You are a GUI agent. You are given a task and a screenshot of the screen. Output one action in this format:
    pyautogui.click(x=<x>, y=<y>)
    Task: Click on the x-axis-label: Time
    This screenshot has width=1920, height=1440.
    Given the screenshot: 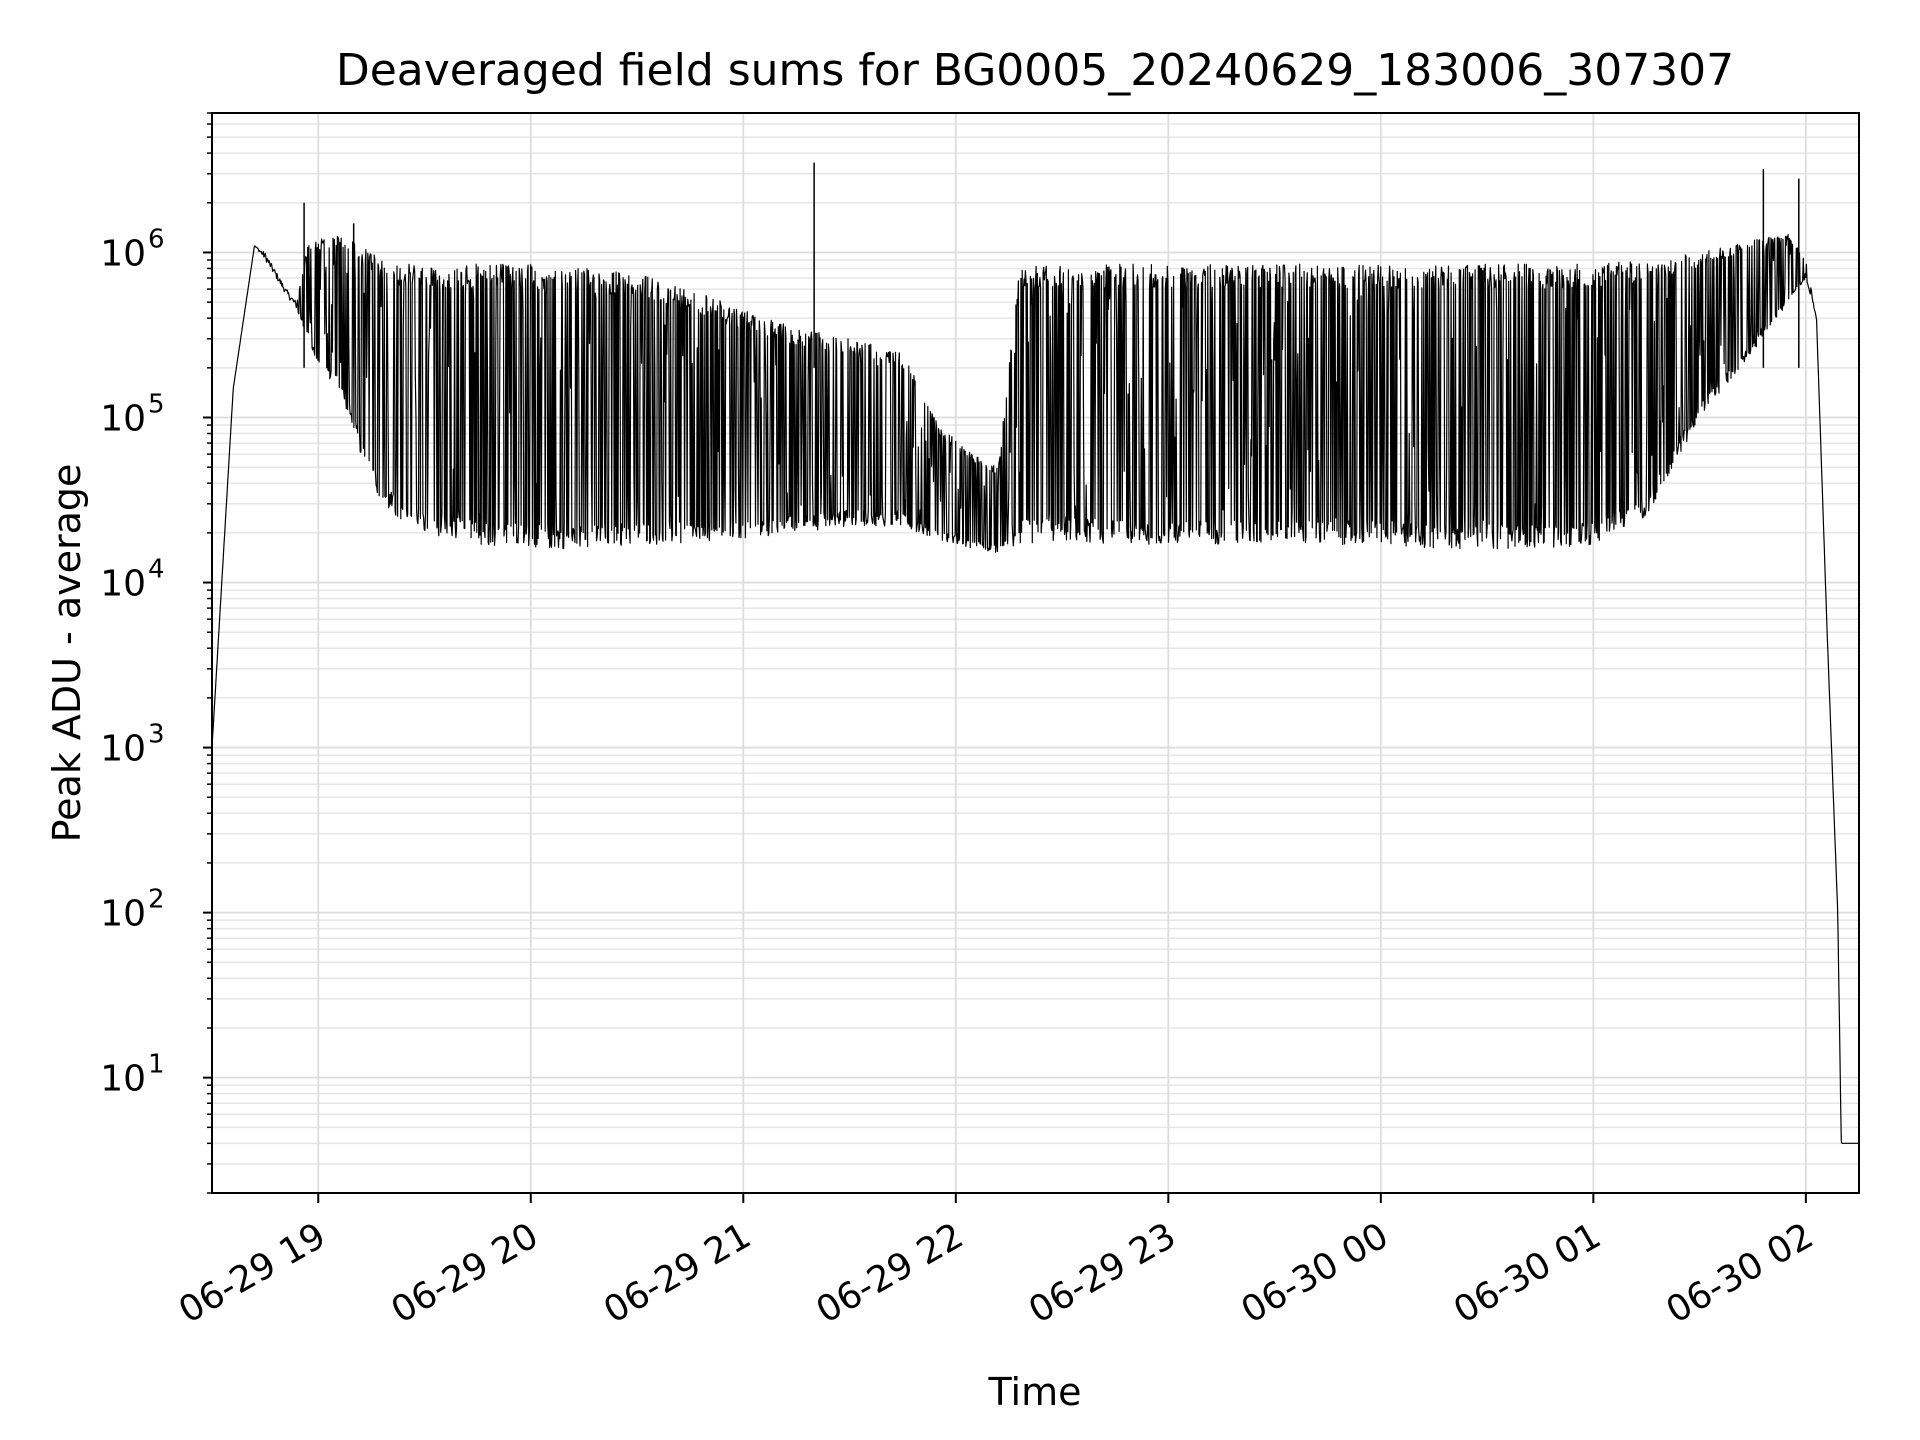 What is the action you would take?
    pyautogui.click(x=1035, y=1392)
    